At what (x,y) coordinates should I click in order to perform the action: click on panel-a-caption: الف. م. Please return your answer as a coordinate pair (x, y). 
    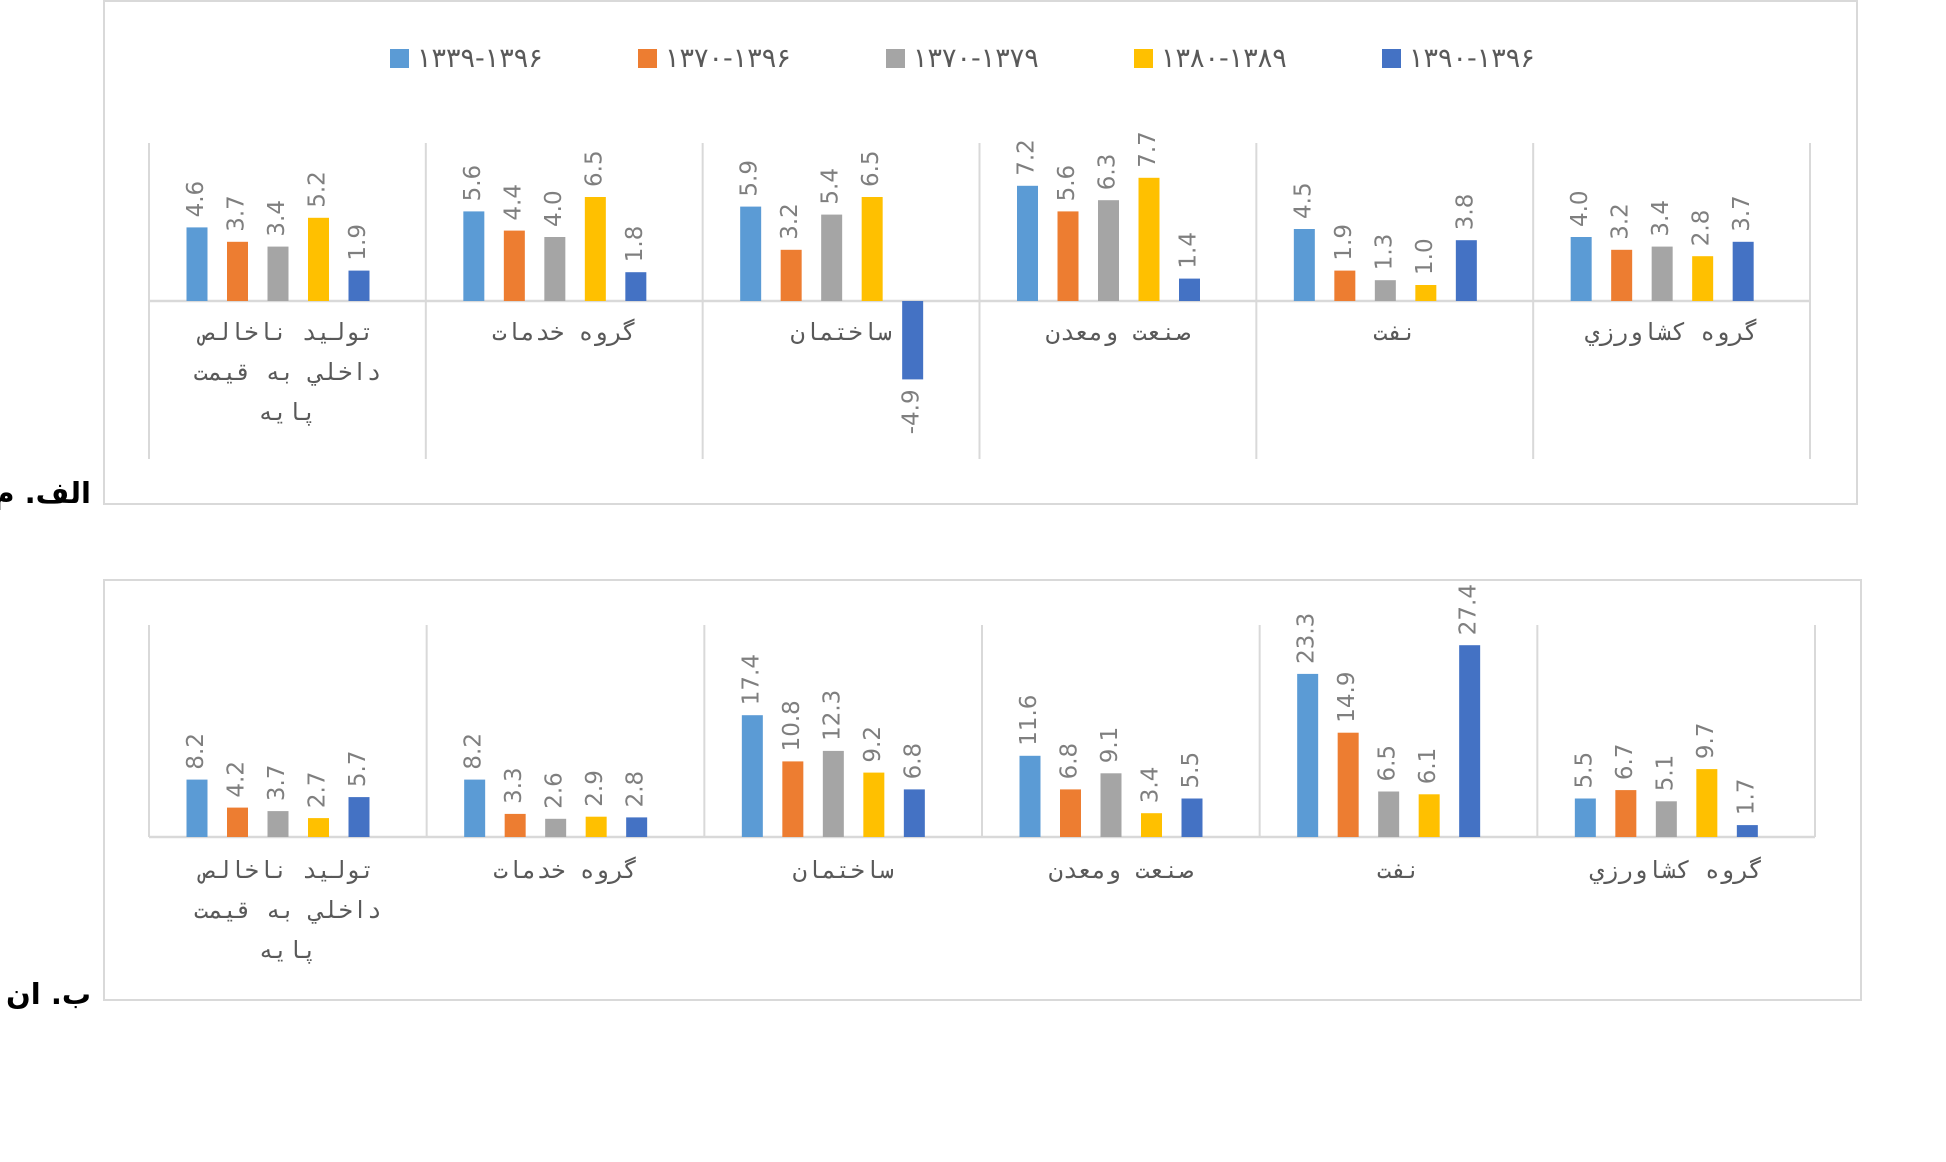
    Looking at the image, I should click on (45, 493).